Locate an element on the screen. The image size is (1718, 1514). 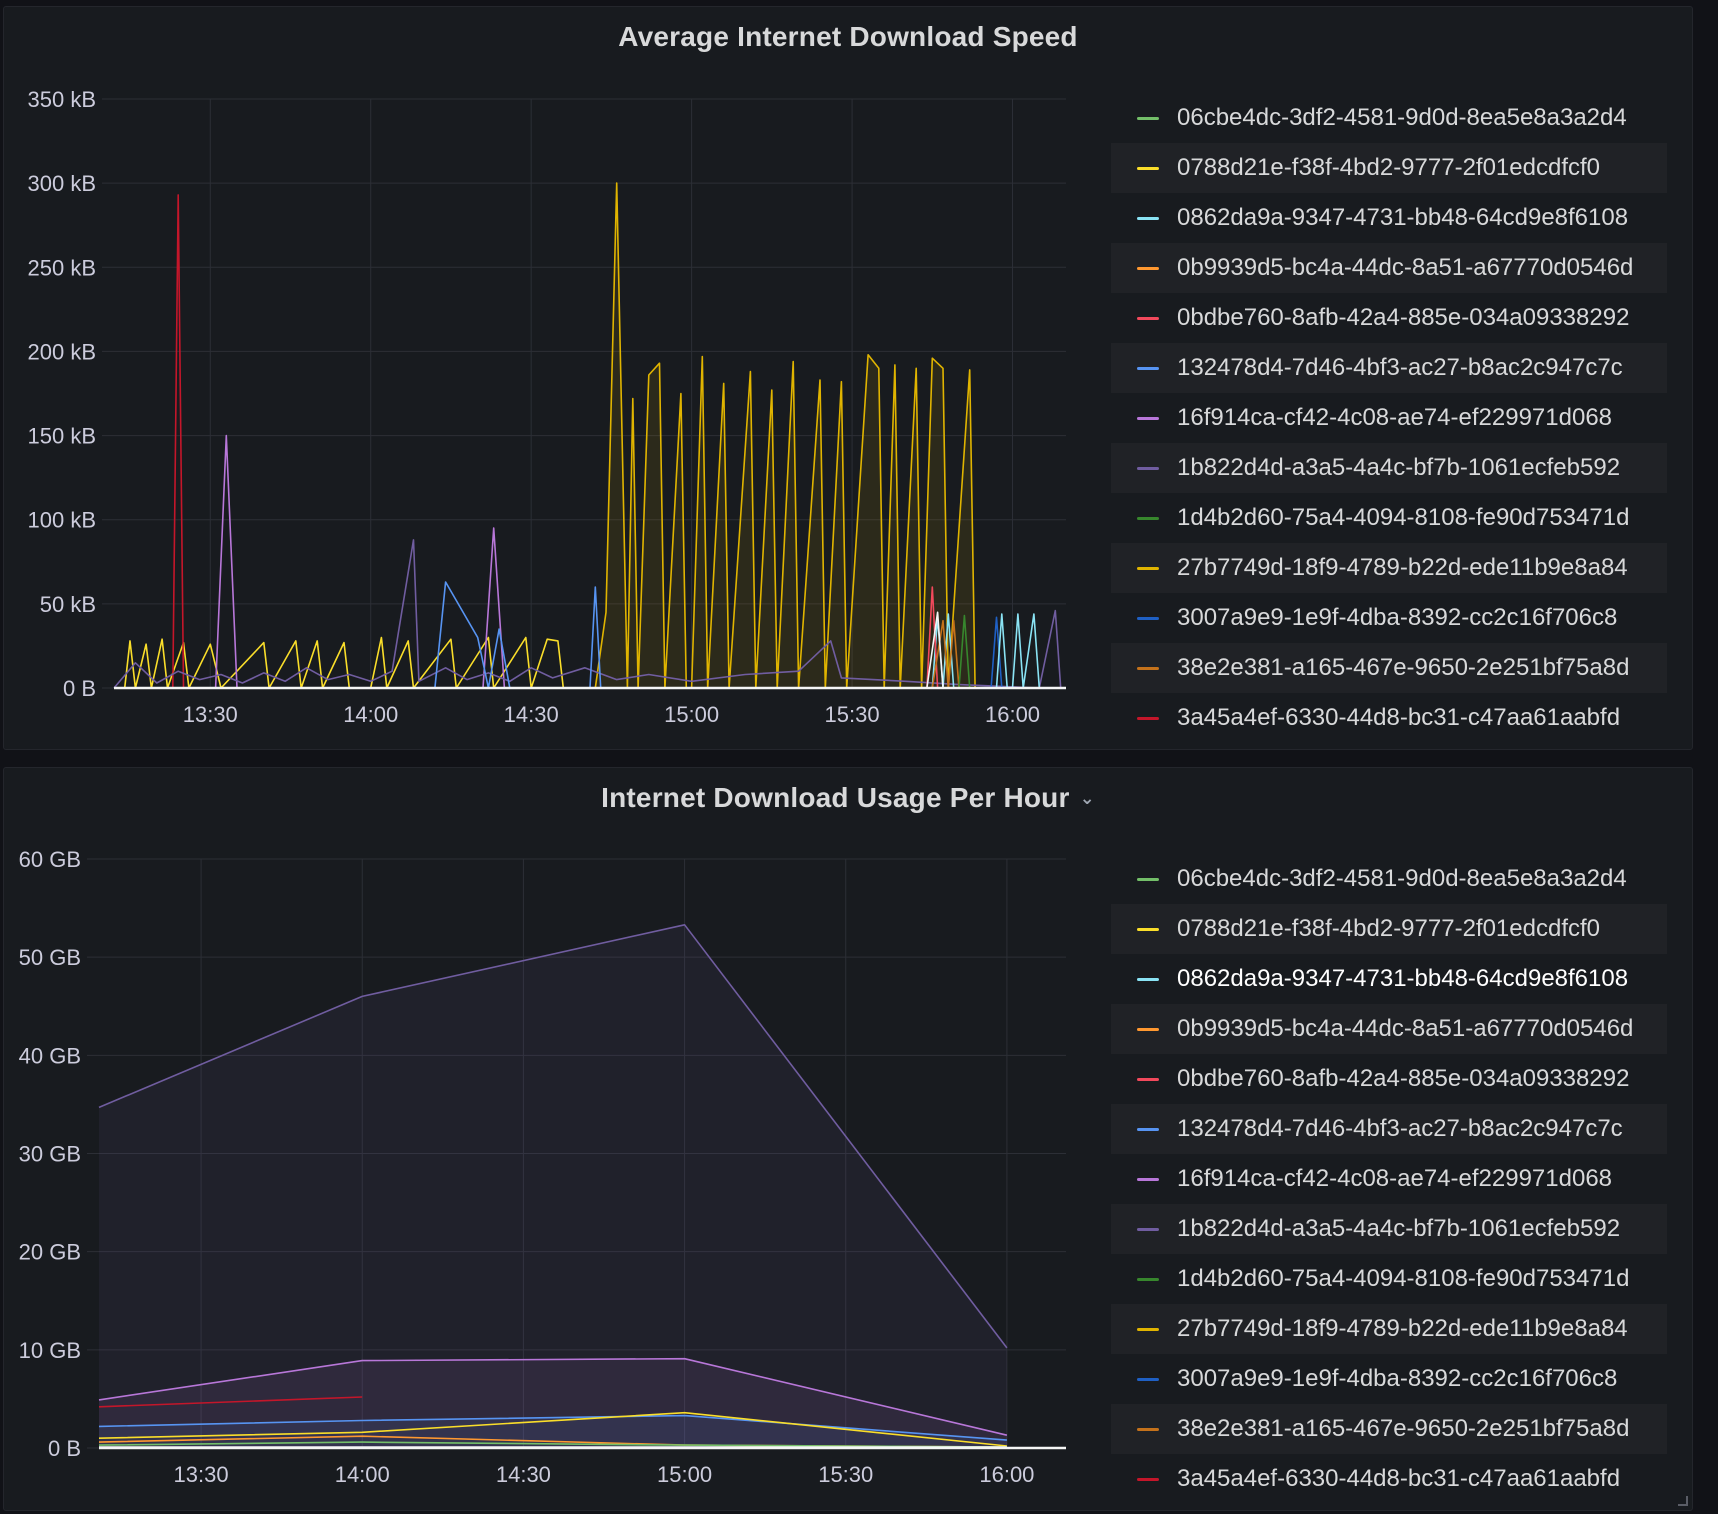
y-tick-label: 50 GB is located at coordinates (50, 957).